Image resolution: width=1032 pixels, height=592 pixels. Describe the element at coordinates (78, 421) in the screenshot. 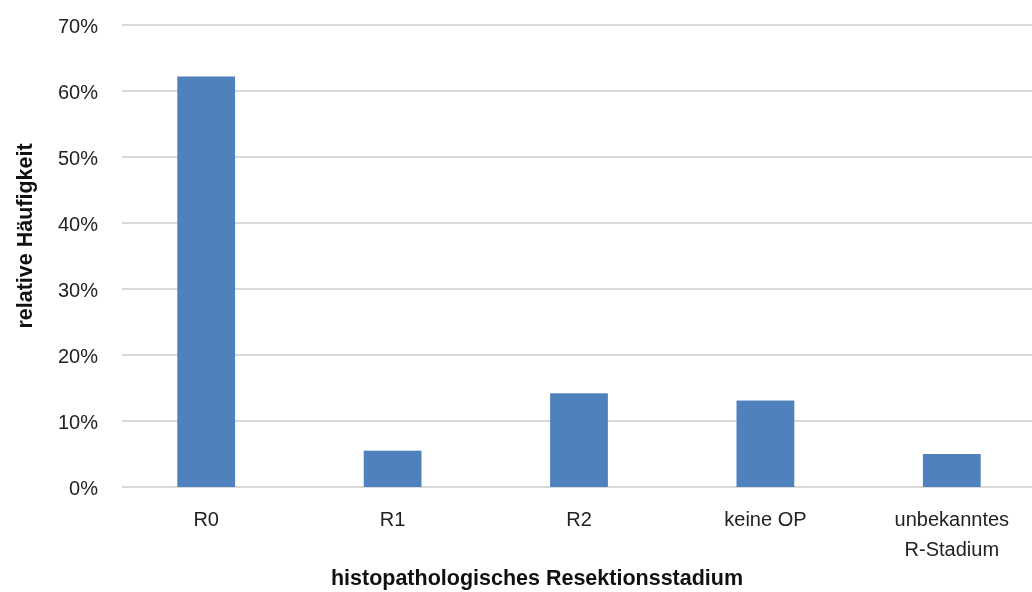

I see `y-tick-label: 10%` at that location.